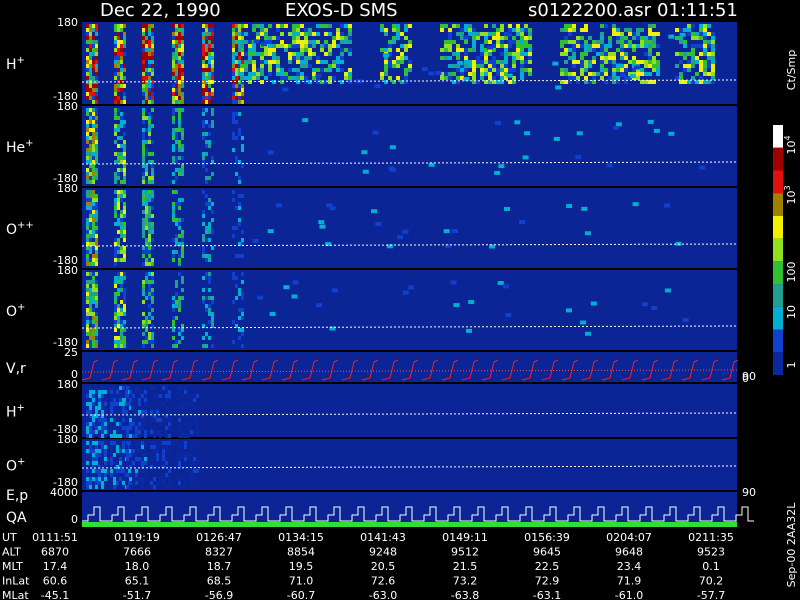 This screenshot has width=800, height=600. I want to click on right-tick-label: 90, so click(749, 376).